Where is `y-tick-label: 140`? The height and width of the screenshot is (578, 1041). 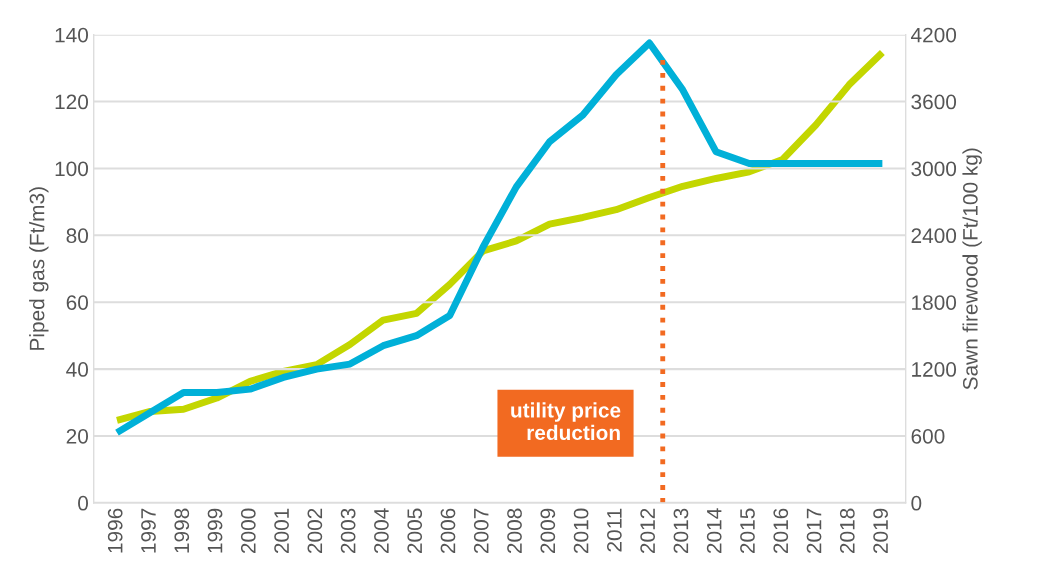 y-tick-label: 140 is located at coordinates (72, 35).